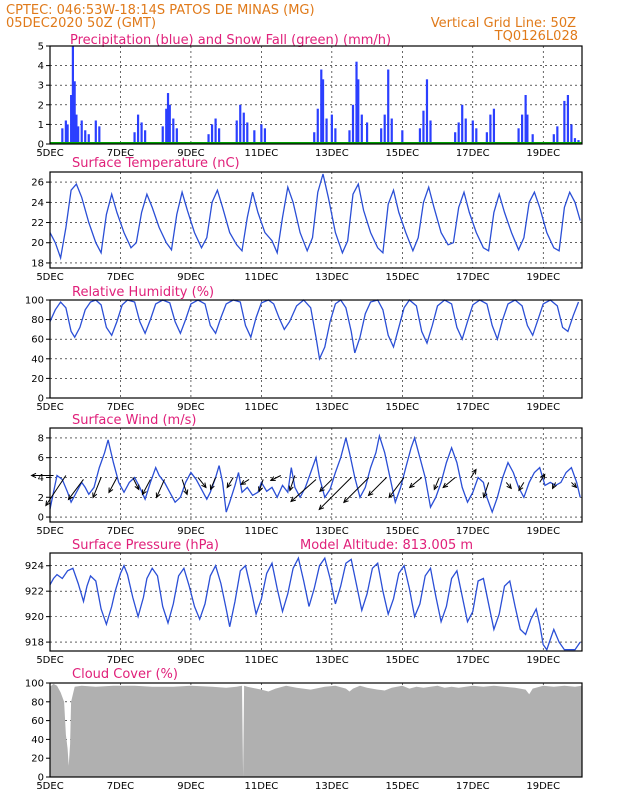 This screenshot has width=618, height=800. I want to click on ytick-label: 920, so click(34, 617).